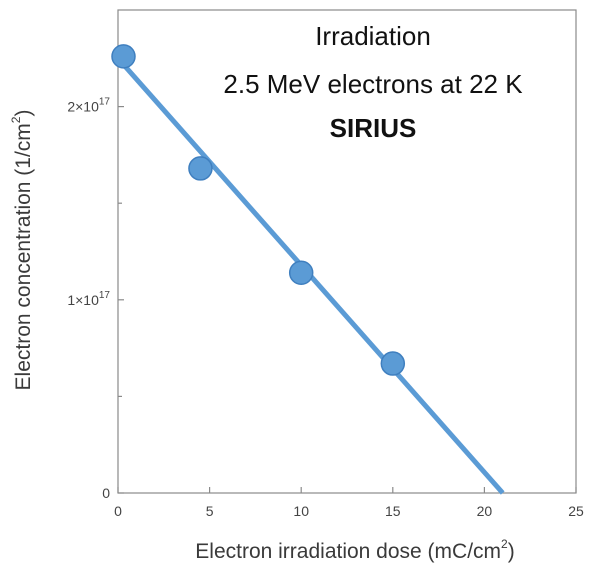 This screenshot has height=573, width=600. What do you see at coordinates (210, 511) in the screenshot?
I see `x-tick-label: 5` at bounding box center [210, 511].